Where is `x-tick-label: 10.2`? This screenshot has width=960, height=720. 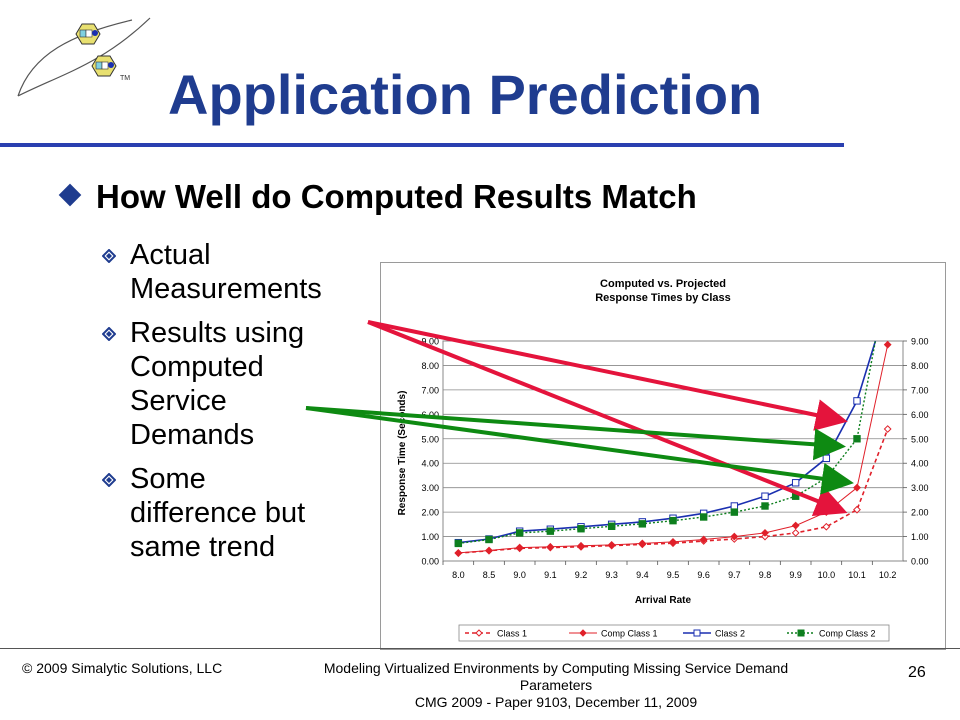
x-tick-label: 10.2 is located at coordinates (888, 575).